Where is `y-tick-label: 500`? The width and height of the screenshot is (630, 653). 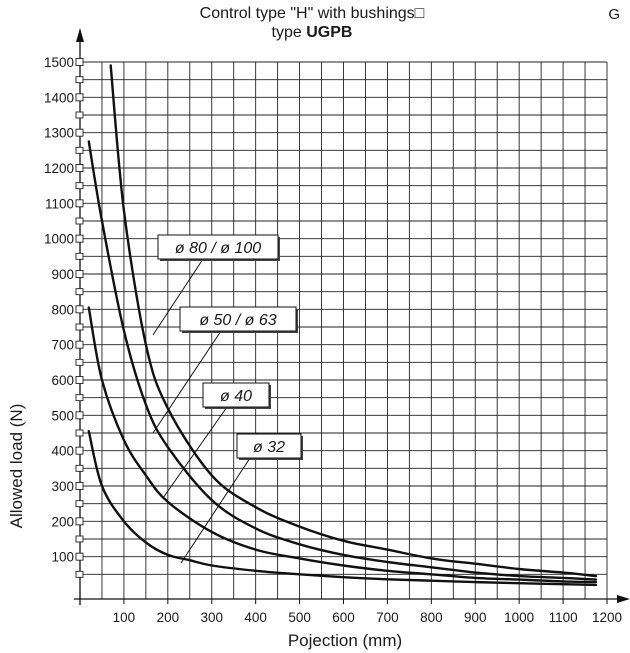
y-tick-label: 500 is located at coordinates (62, 415).